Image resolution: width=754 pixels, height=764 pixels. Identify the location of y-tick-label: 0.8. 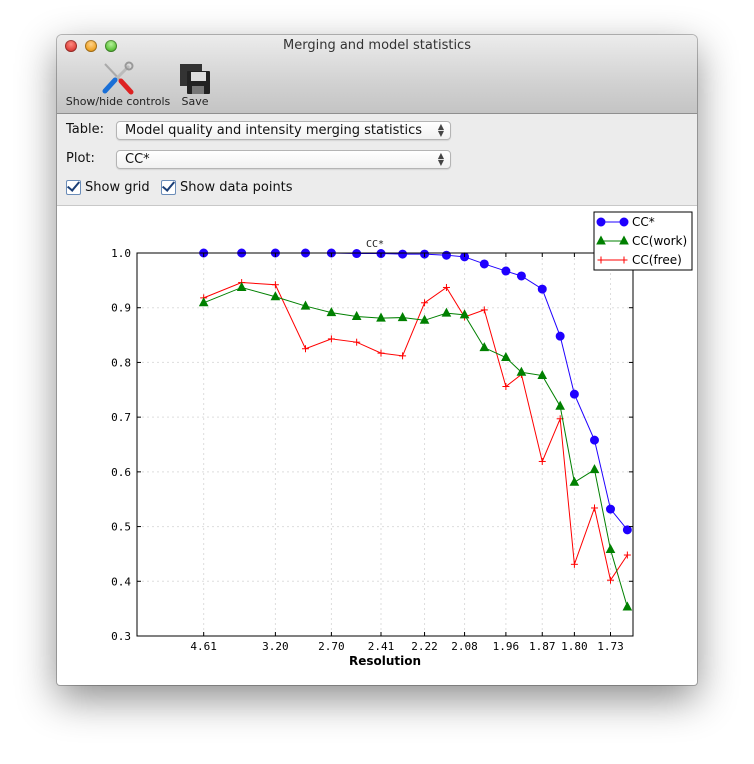
(121, 362).